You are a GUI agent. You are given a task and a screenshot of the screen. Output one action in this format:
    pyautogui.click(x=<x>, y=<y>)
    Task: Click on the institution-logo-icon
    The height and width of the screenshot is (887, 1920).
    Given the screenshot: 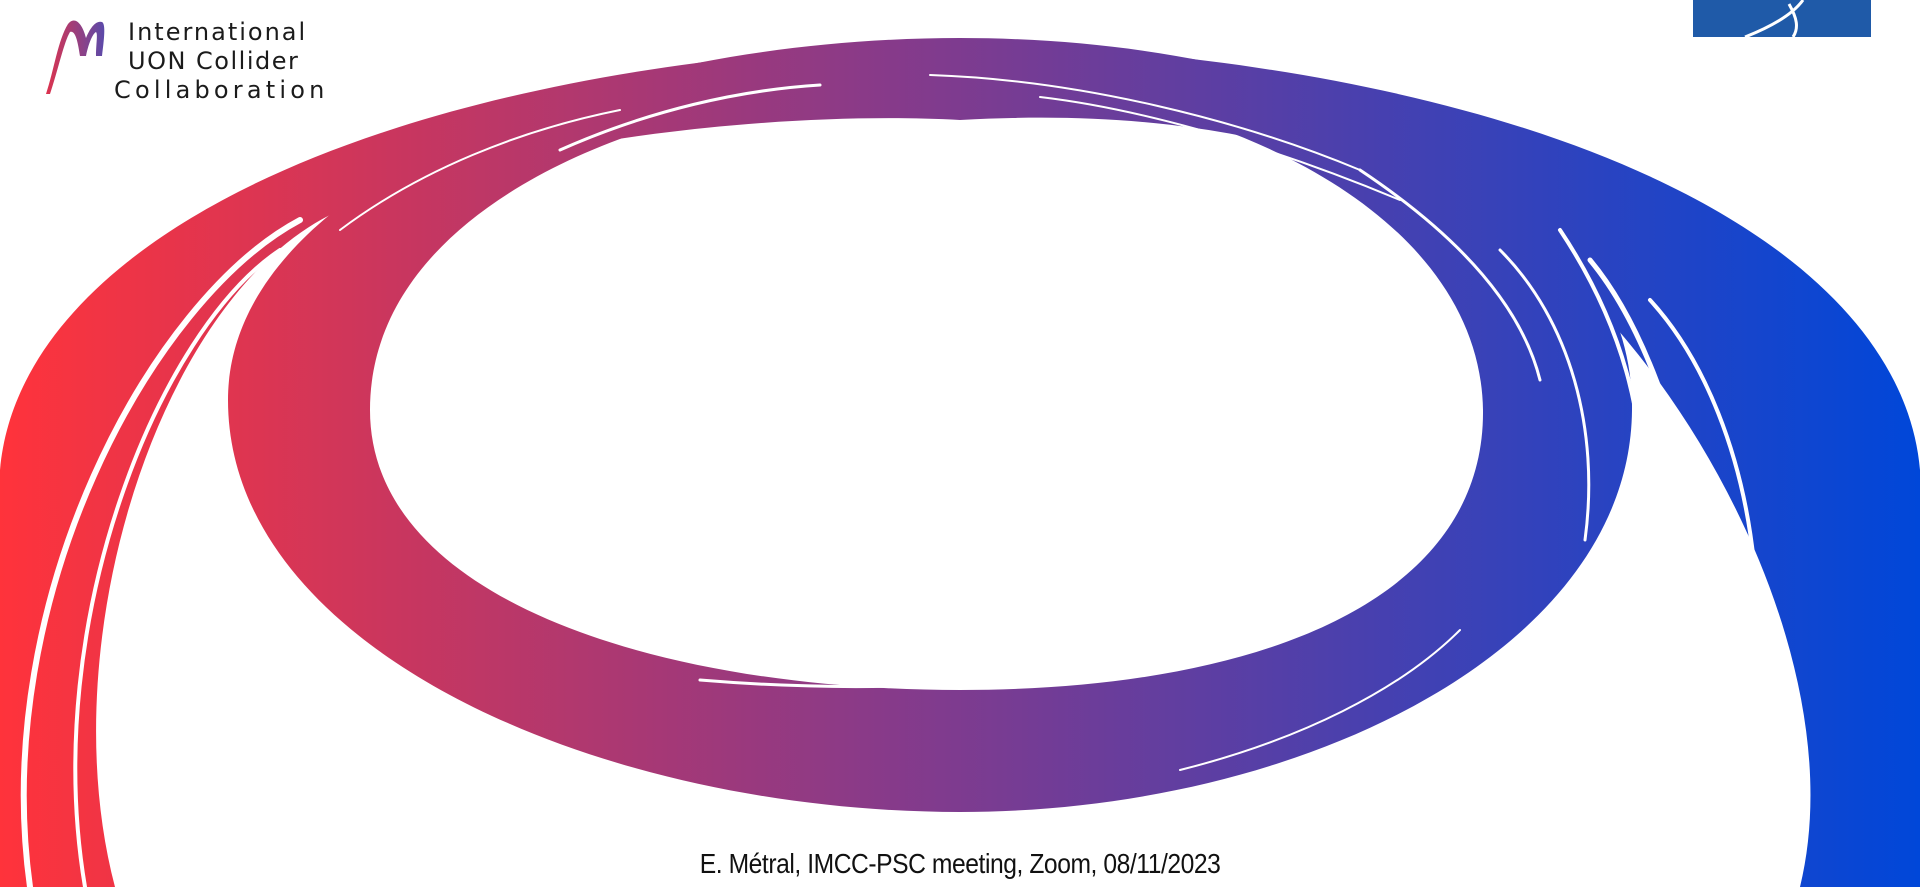 What is the action you would take?
    pyautogui.click(x=1782, y=18)
    